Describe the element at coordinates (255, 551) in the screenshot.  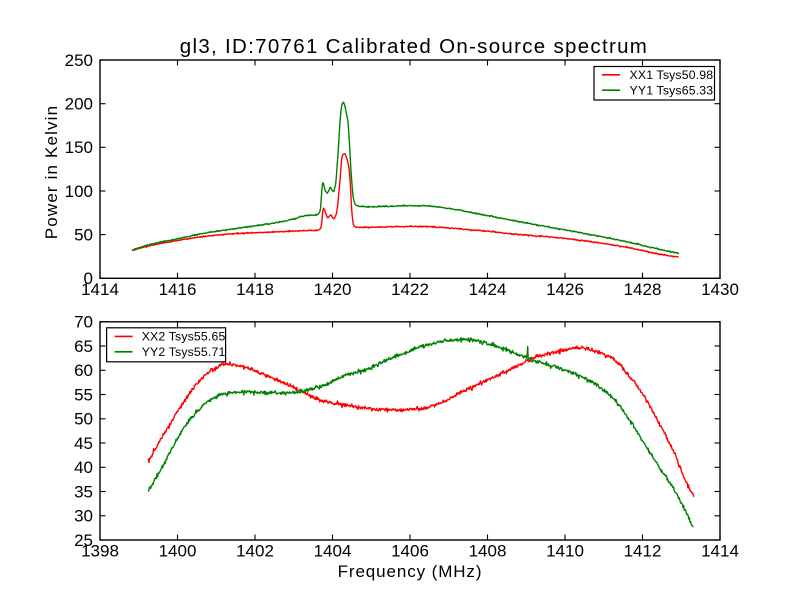
I see `svg-text: 1402` at that location.